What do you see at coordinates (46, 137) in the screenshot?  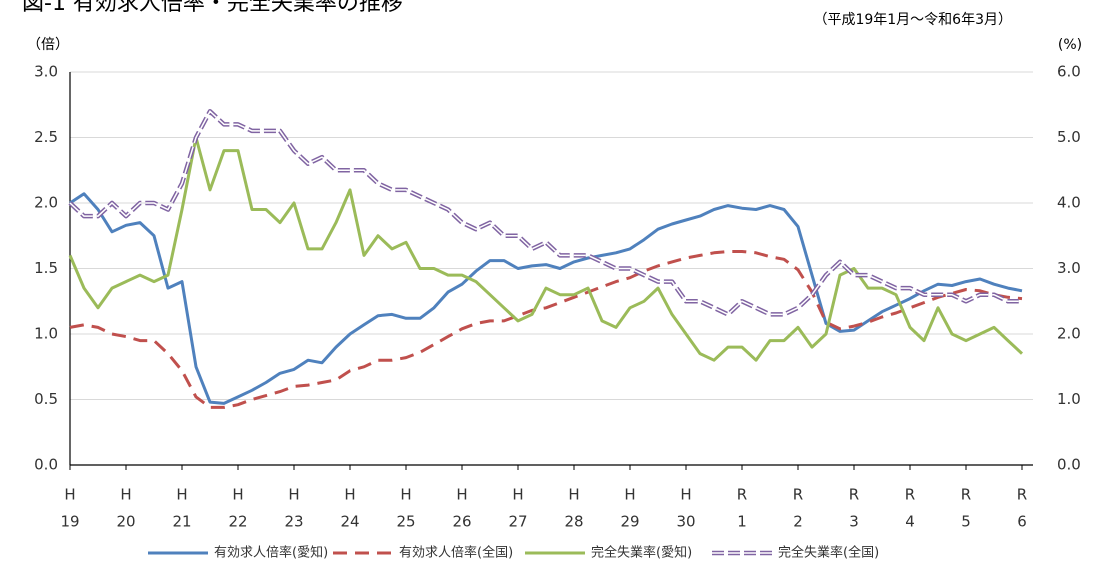 I see `y-tick-label: 2.5` at bounding box center [46, 137].